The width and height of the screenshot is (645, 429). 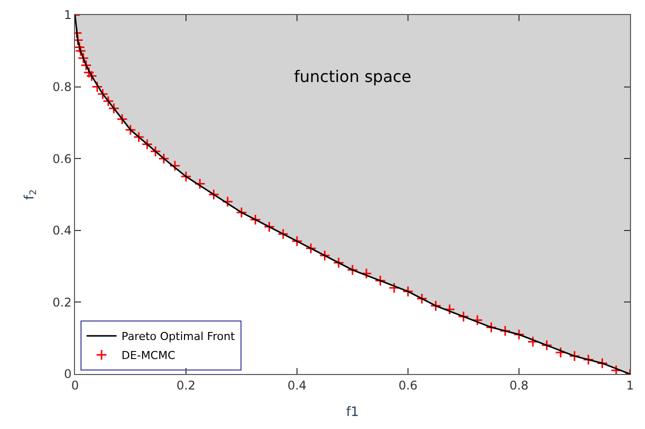 I want to click on y-tick-label: 0.4, so click(x=62, y=231).